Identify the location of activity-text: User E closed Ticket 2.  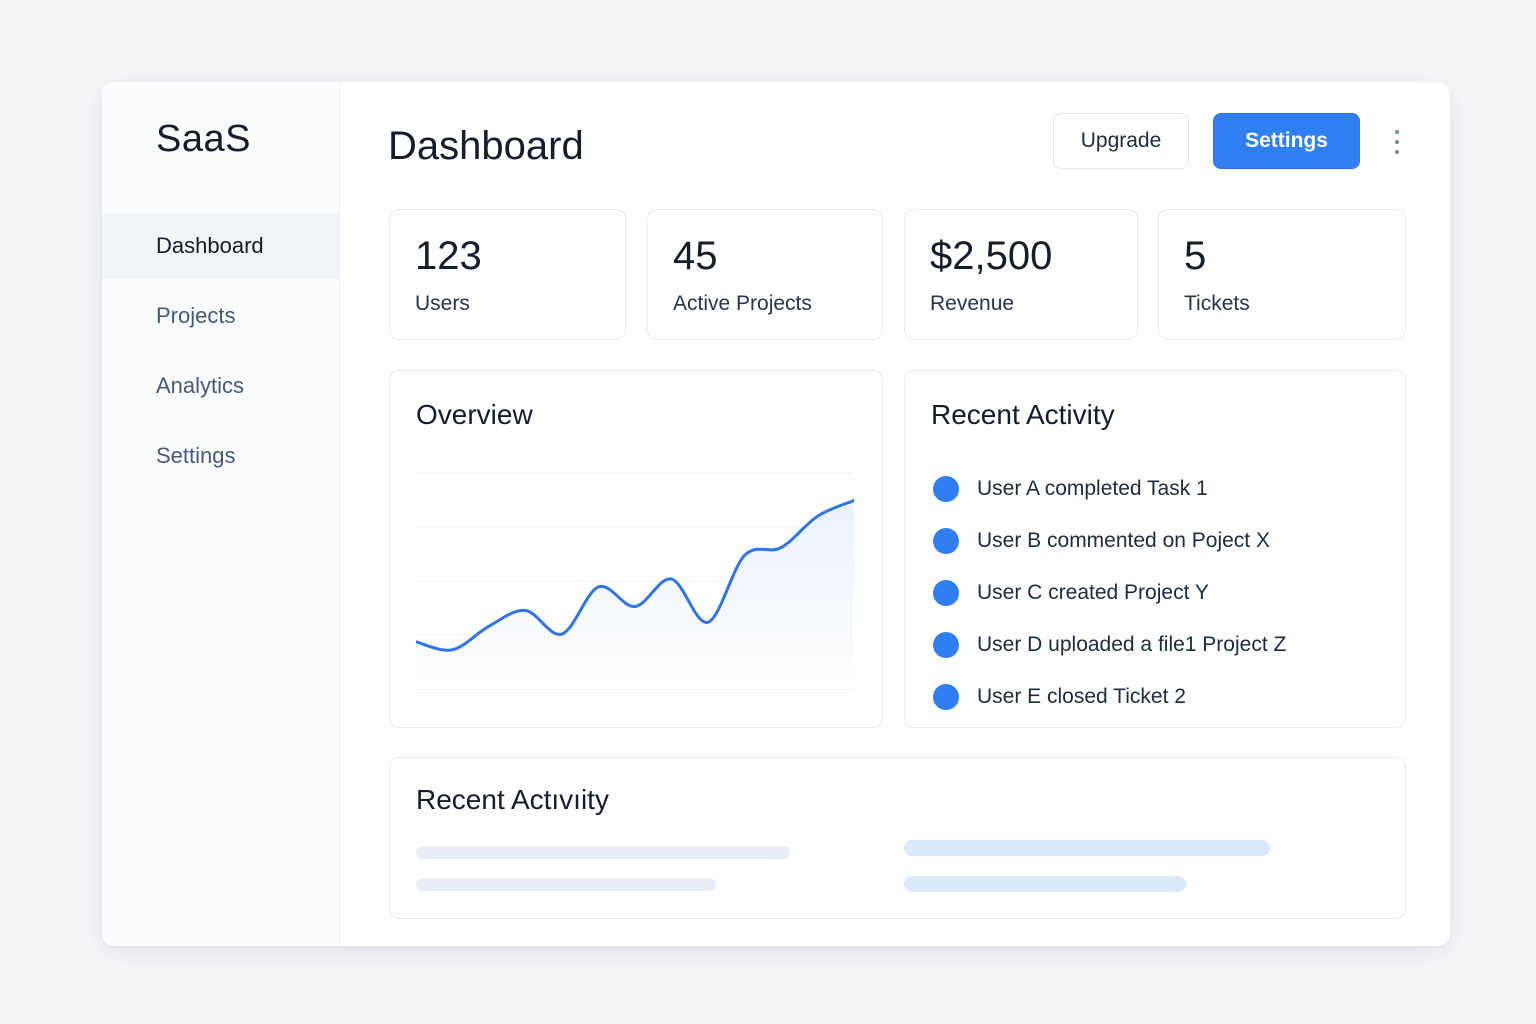
(1081, 696).